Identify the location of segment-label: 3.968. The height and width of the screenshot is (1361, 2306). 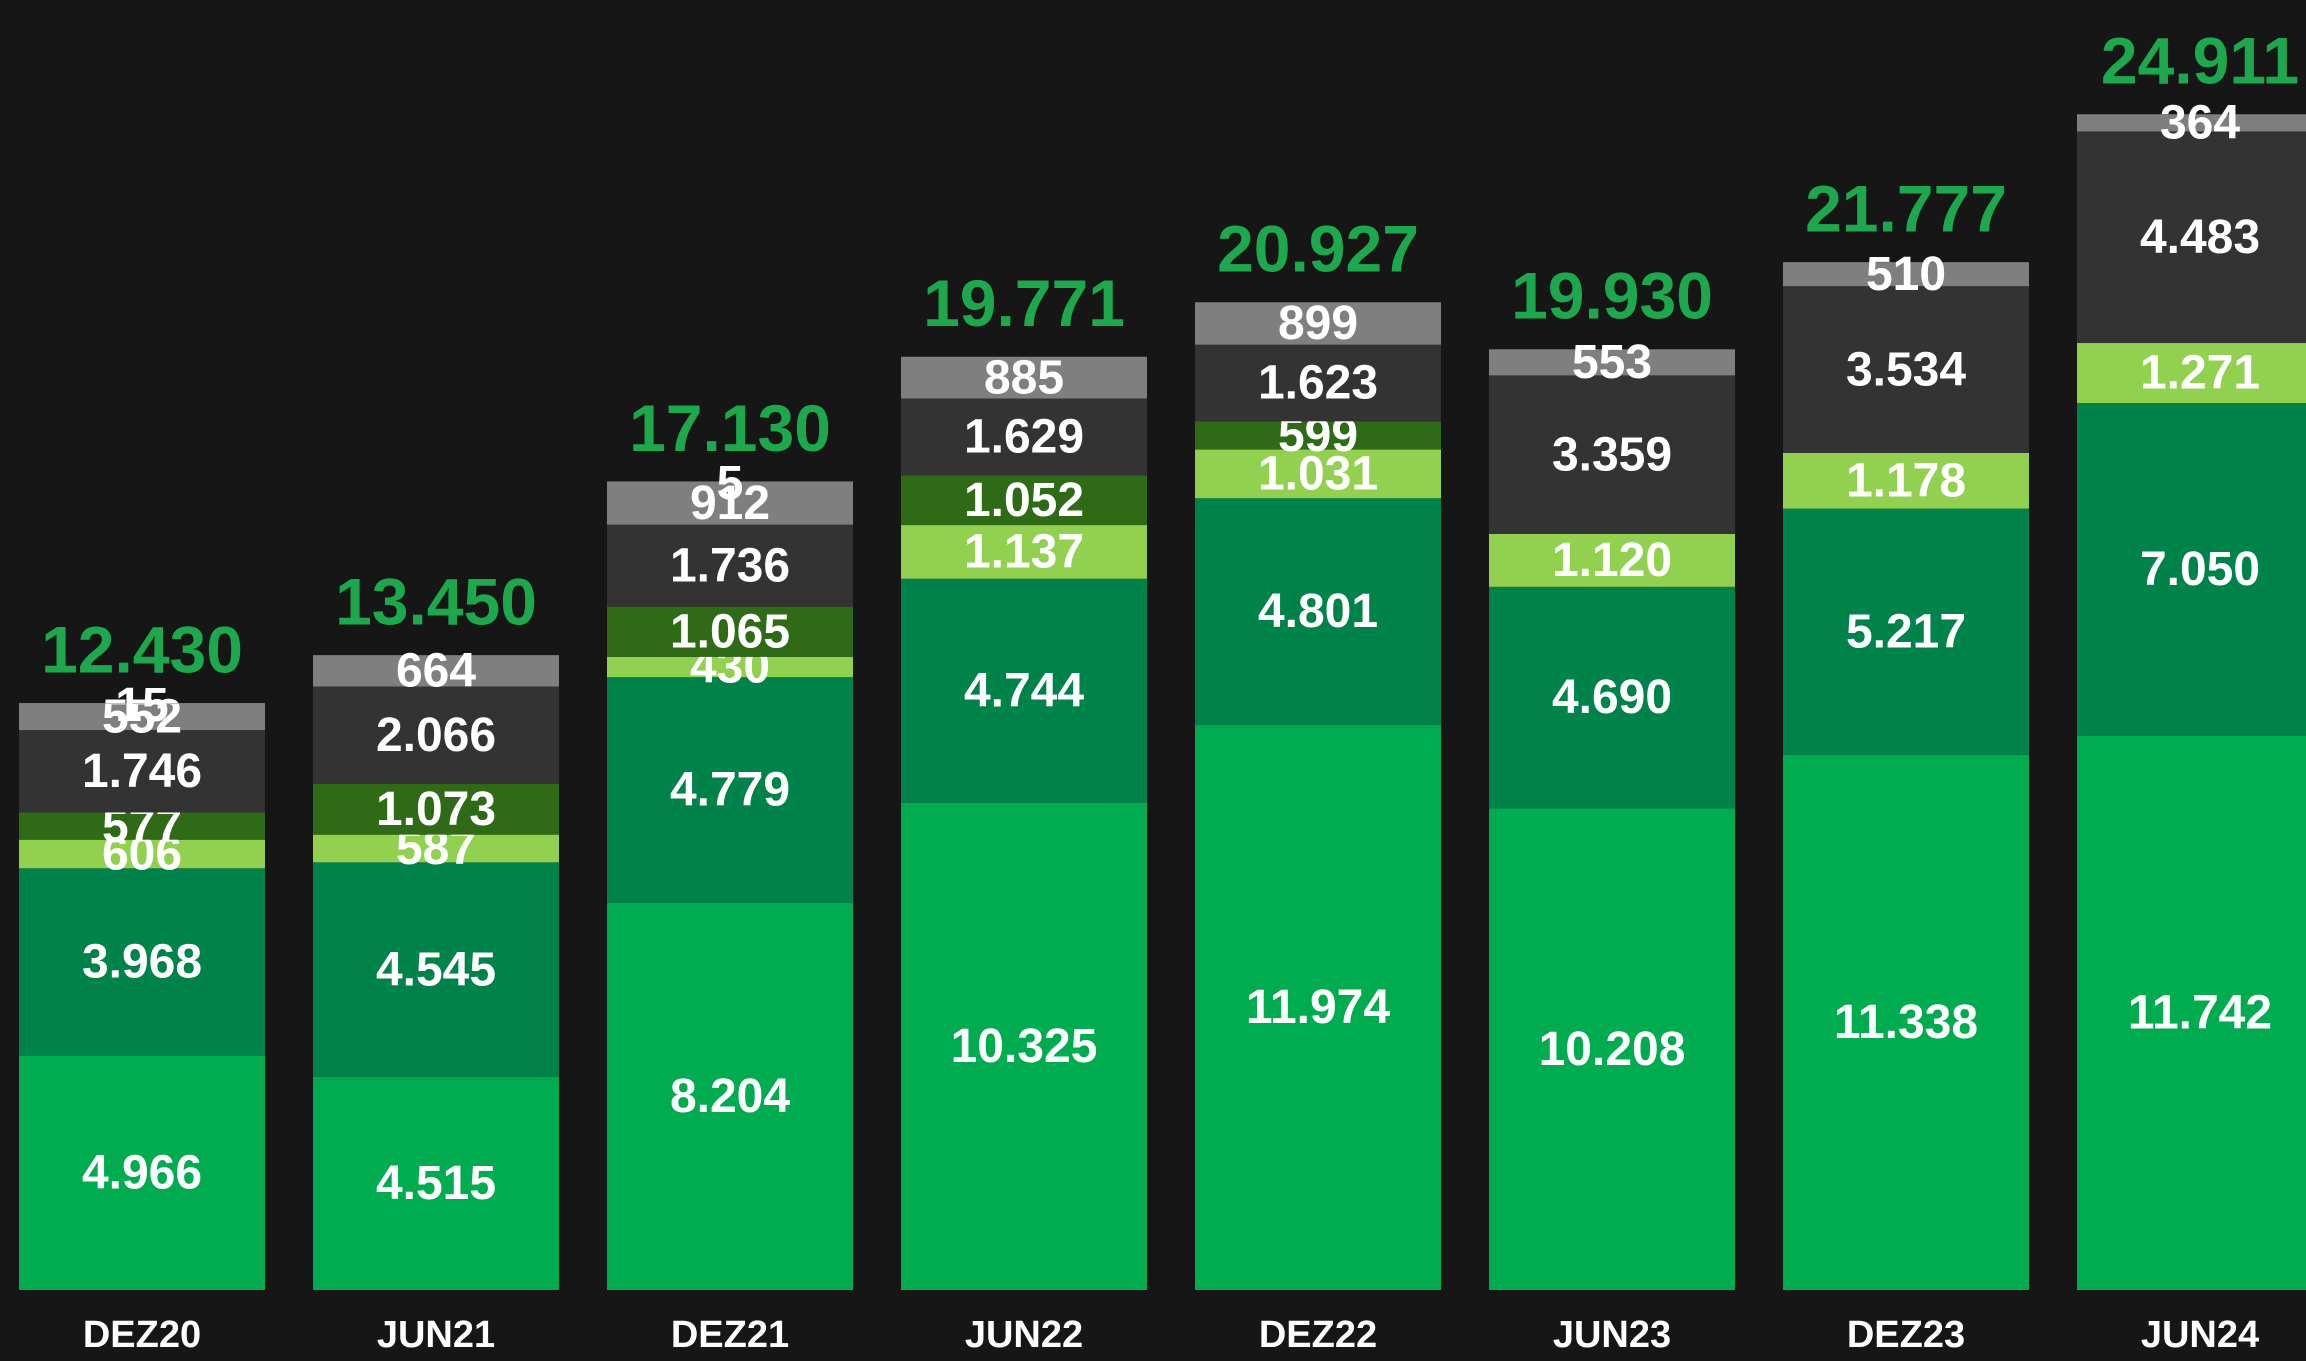
(142, 962).